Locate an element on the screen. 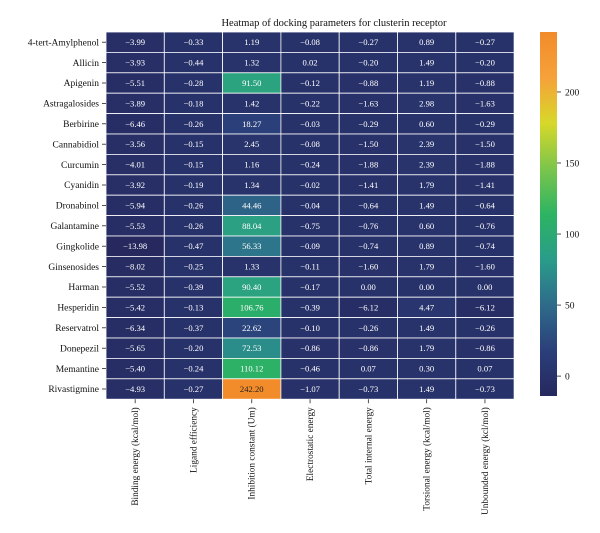 This screenshot has height=533, width=600. cell-value-label: −1.07 is located at coordinates (310, 389).